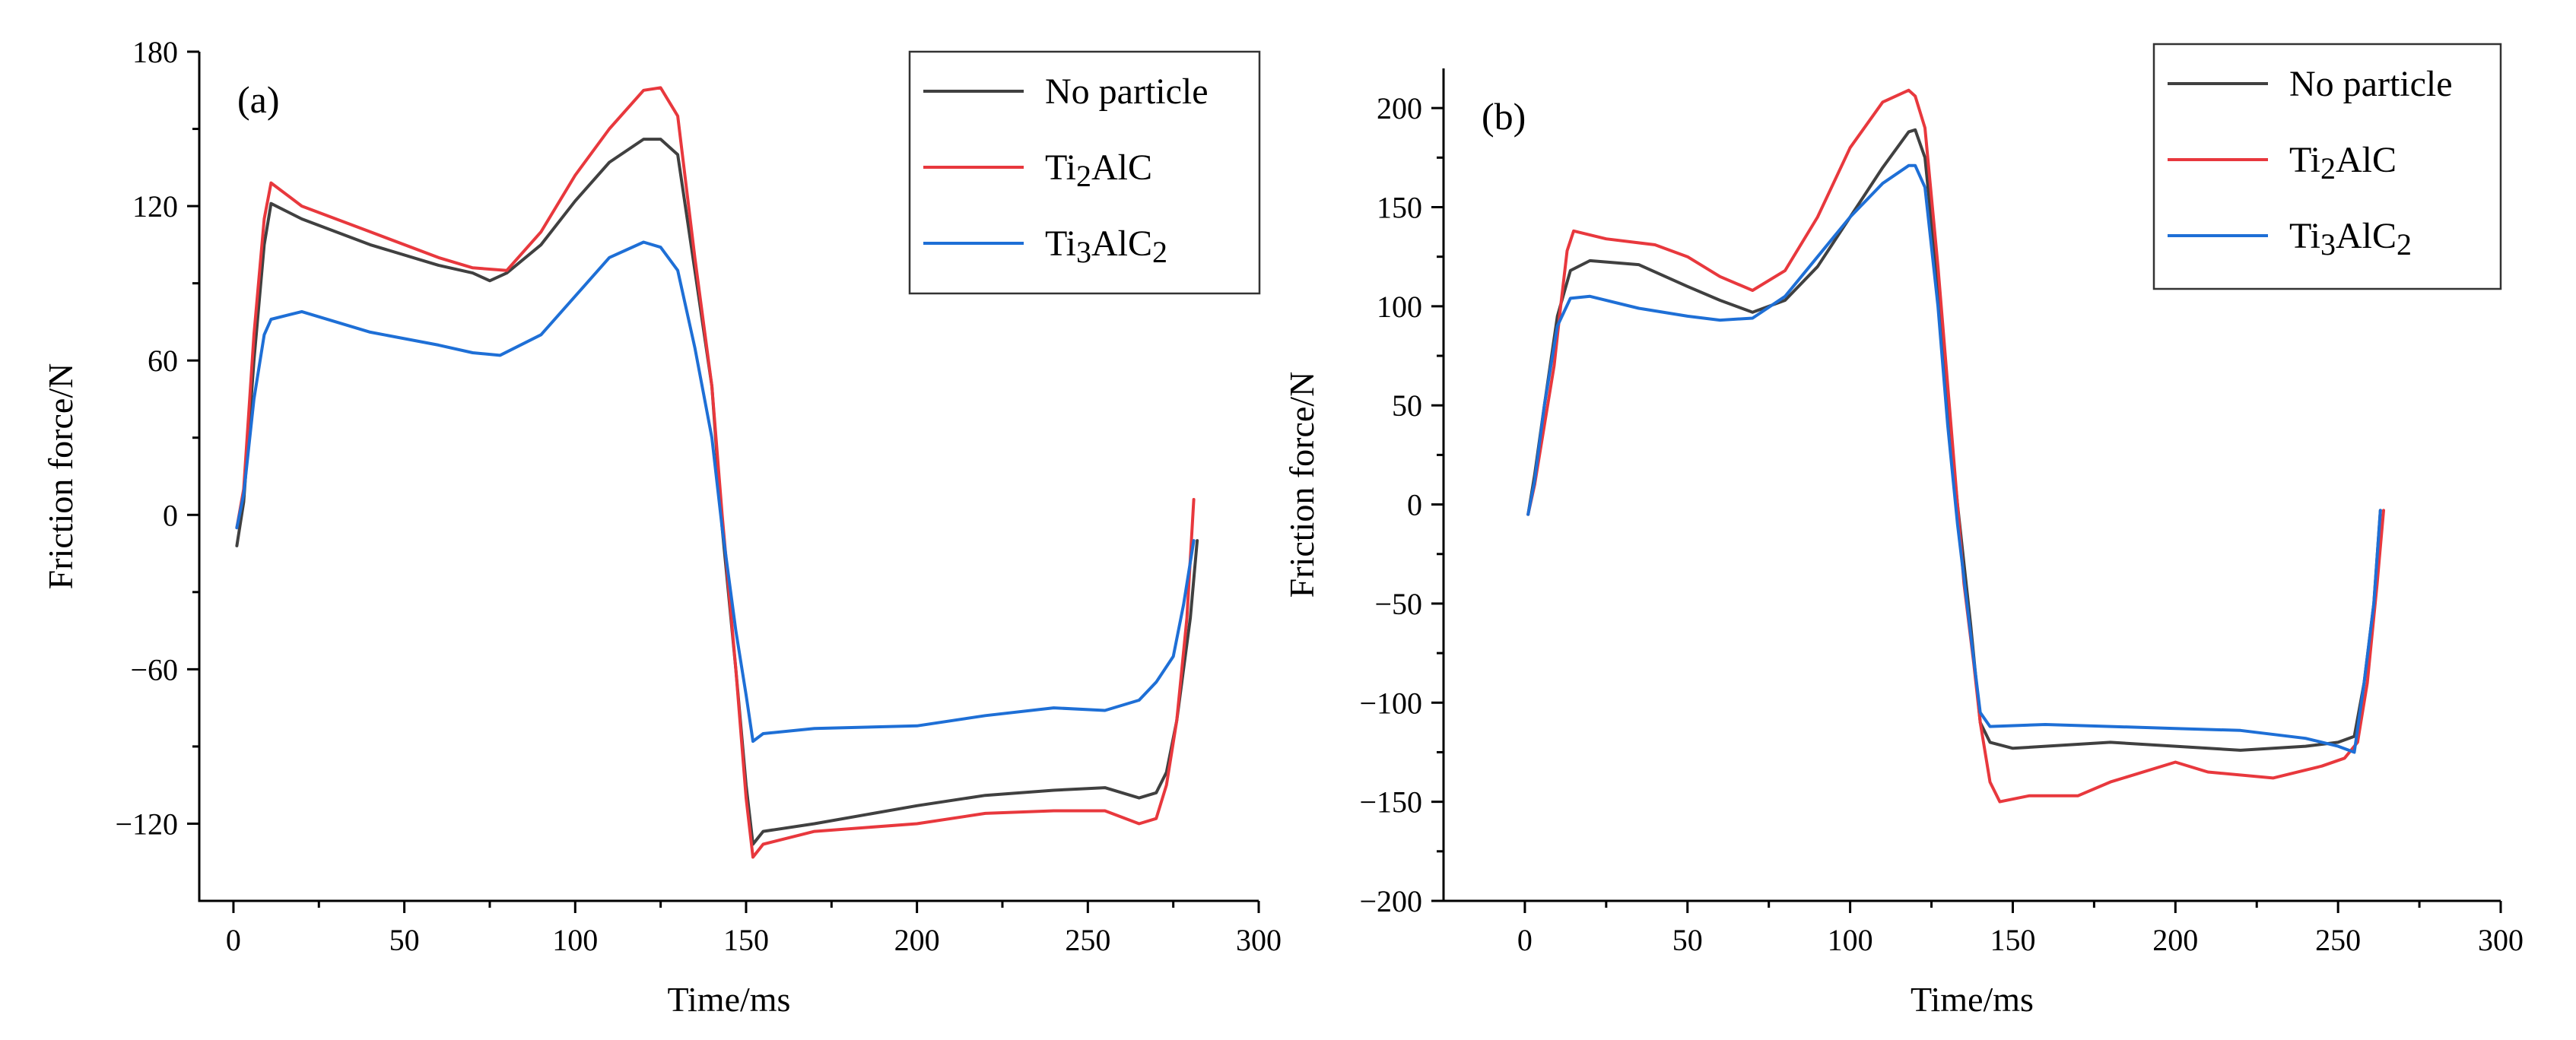 The image size is (2576, 1040). Describe the element at coordinates (163, 361) in the screenshot. I see `y-tick-label: 60` at that location.